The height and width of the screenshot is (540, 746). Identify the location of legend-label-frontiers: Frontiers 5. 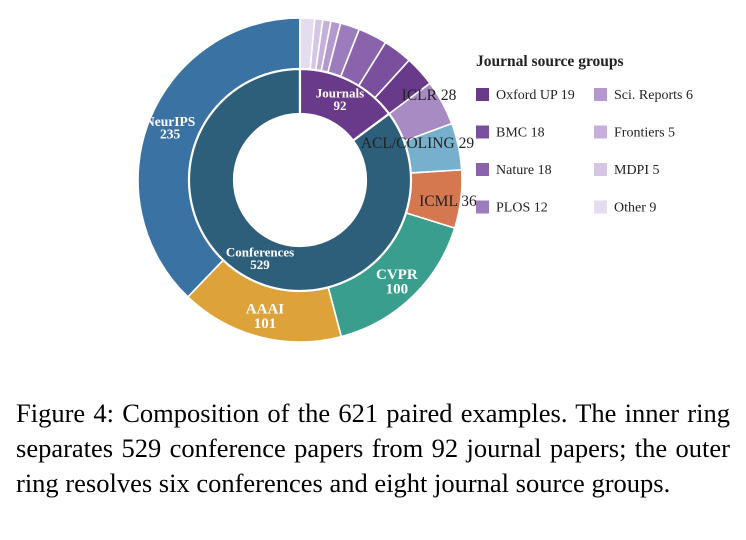
(644, 133).